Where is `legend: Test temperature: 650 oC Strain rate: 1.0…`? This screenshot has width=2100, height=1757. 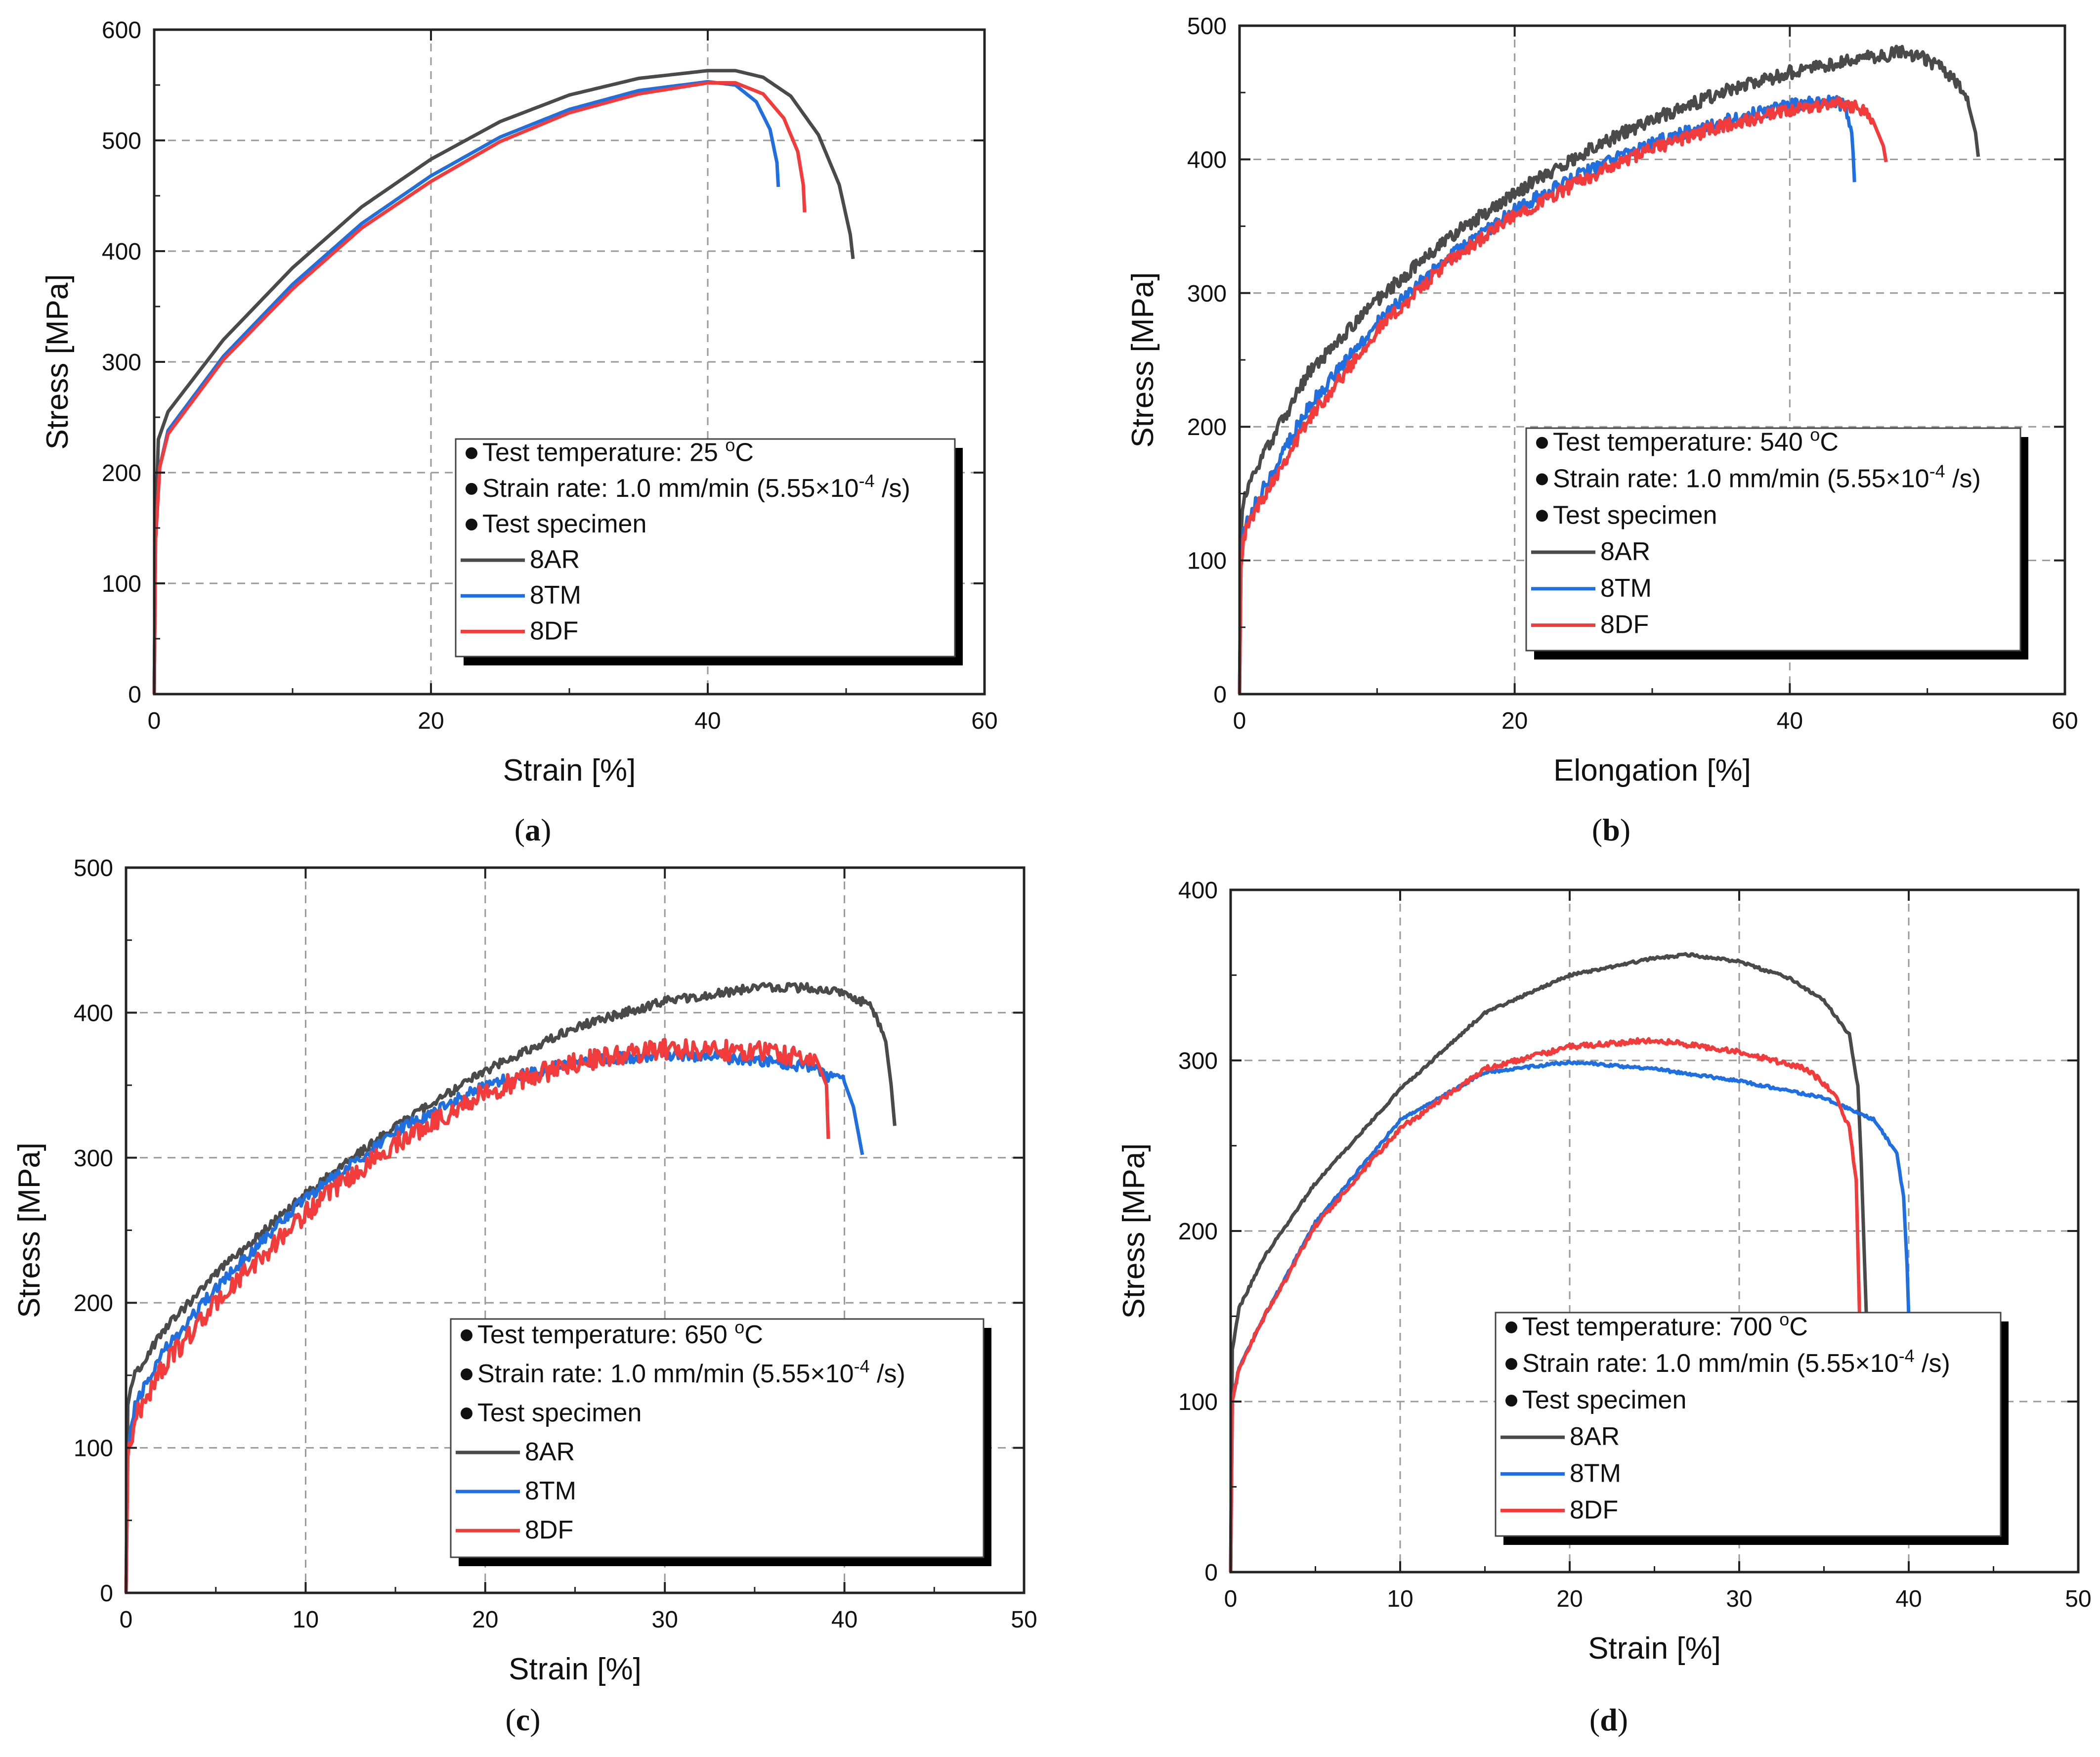 legend: Test temperature: 650 oC Strain rate: 1.0… is located at coordinates (720, 1442).